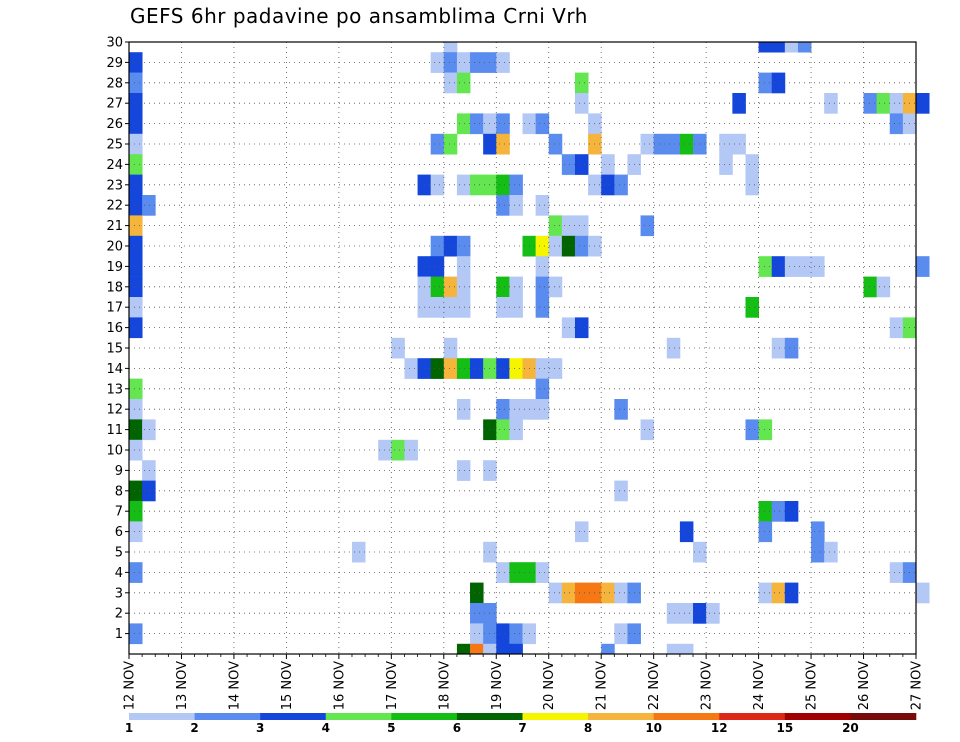 This screenshot has width=960, height=742. Describe the element at coordinates (119, 573) in the screenshot. I see `y-tick-label: 4` at that location.